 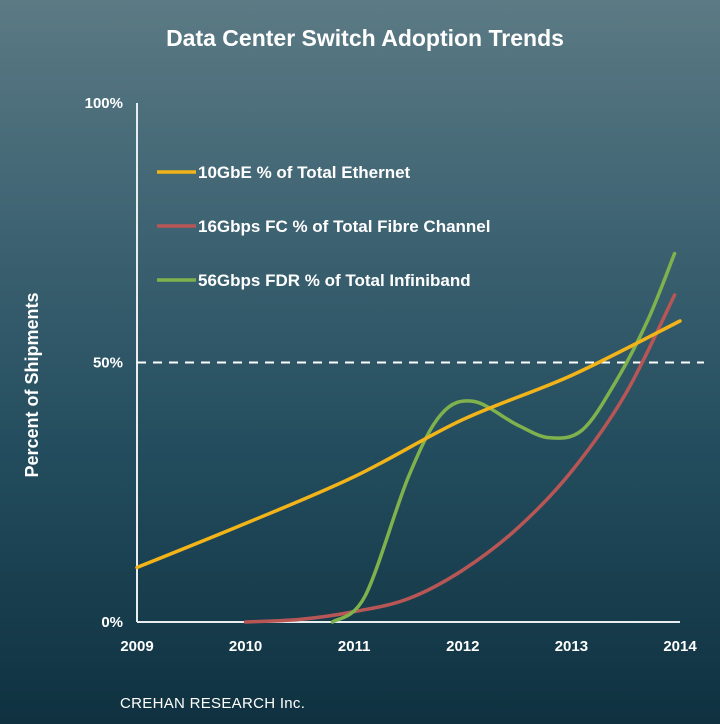 What do you see at coordinates (365, 38) in the screenshot?
I see `chart-title: Data Center Switch Adoption Trends` at bounding box center [365, 38].